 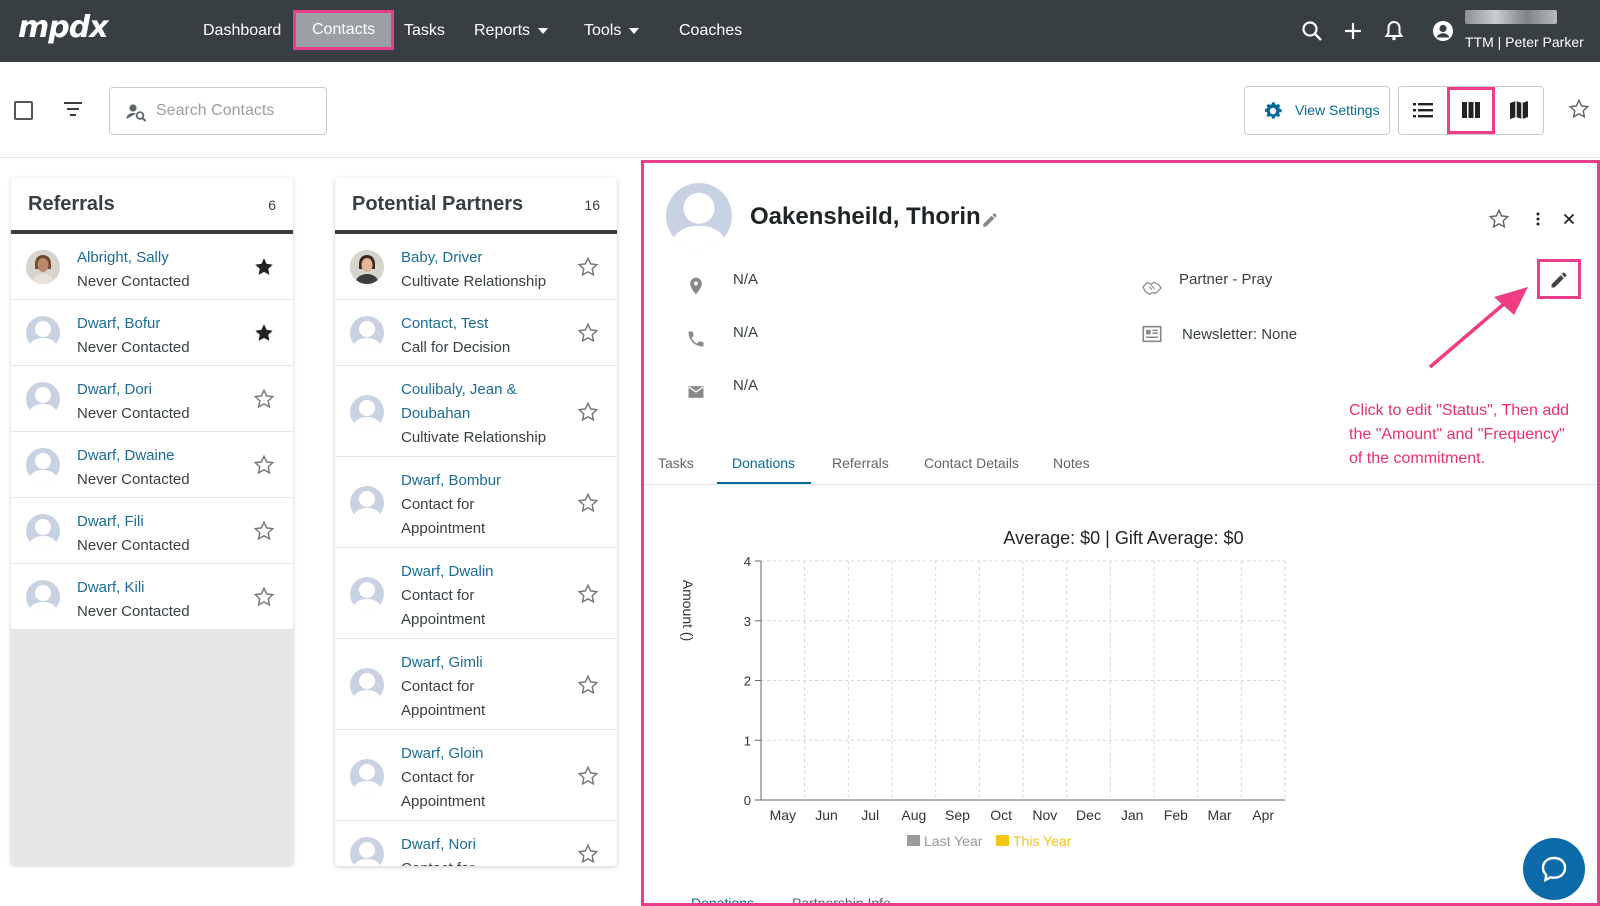 What do you see at coordinates (764, 483) in the screenshot?
I see `active-tab-indicator` at bounding box center [764, 483].